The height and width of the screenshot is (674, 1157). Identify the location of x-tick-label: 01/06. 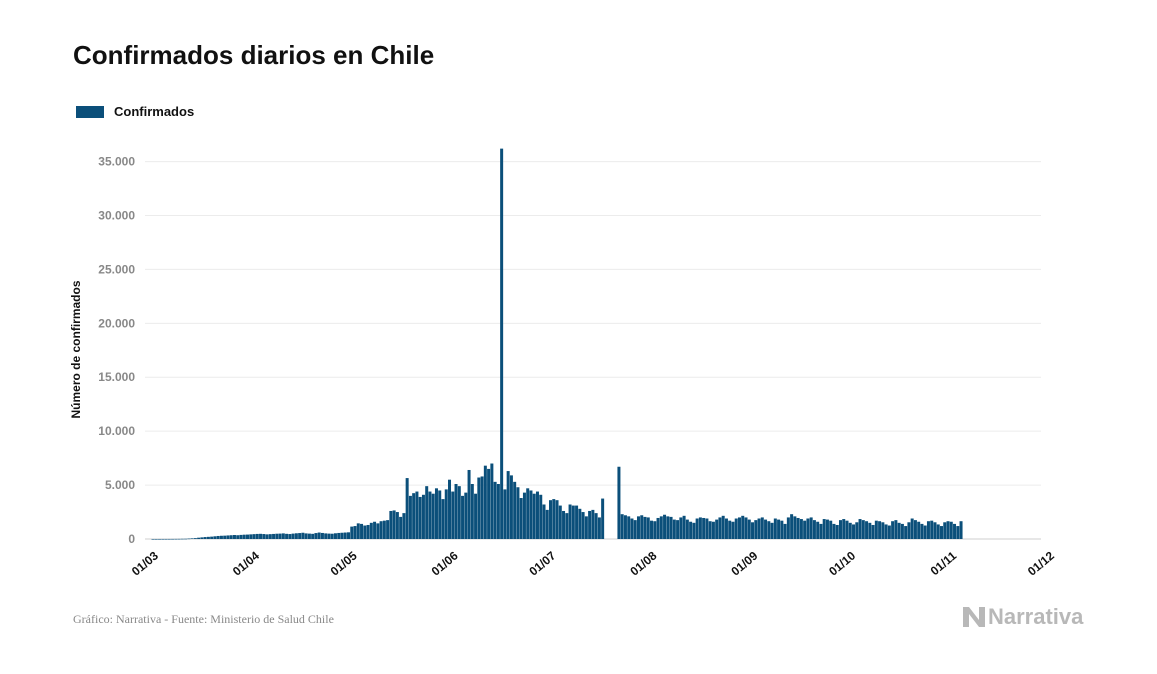
(445, 563).